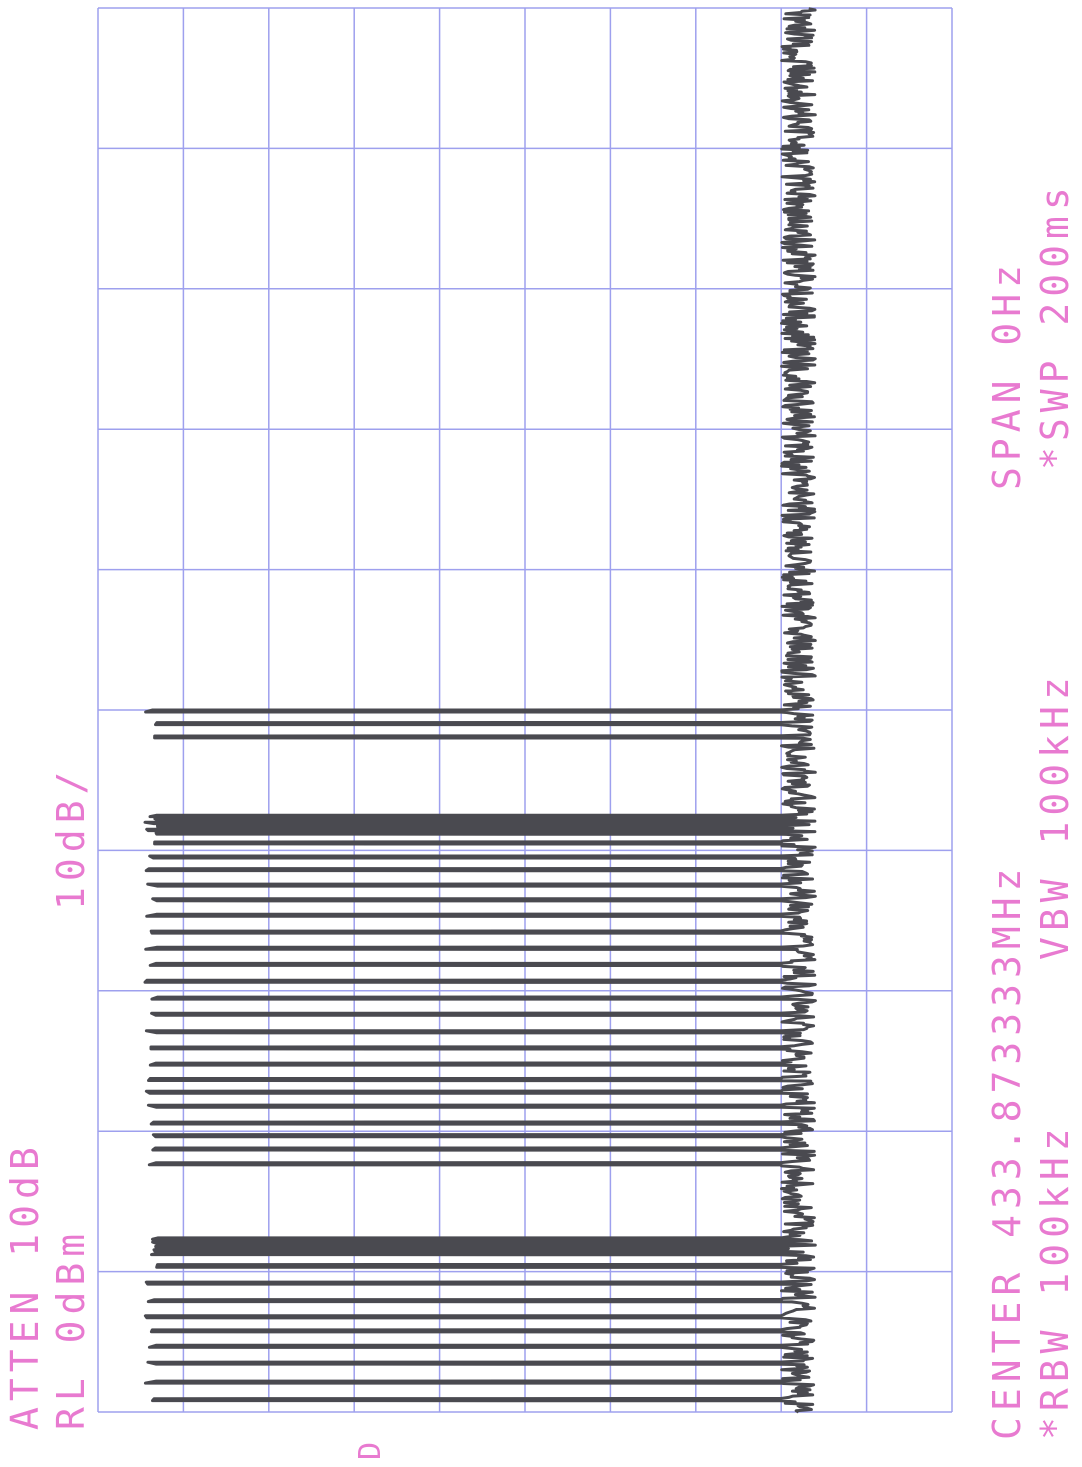  I want to click on marker-d-label: D, so click(370, 1451).